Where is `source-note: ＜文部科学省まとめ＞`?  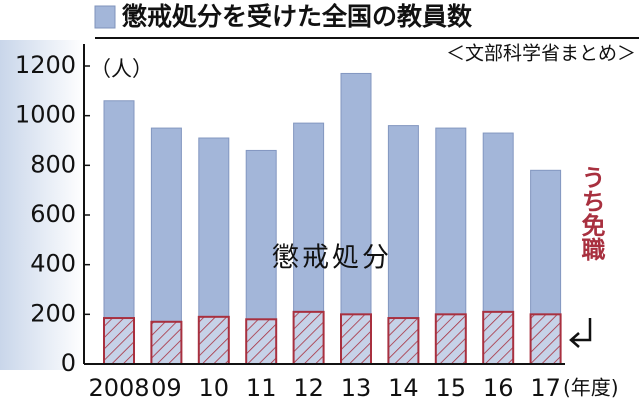
source-note: ＜文部科学省まとめ＞ is located at coordinates (541, 54).